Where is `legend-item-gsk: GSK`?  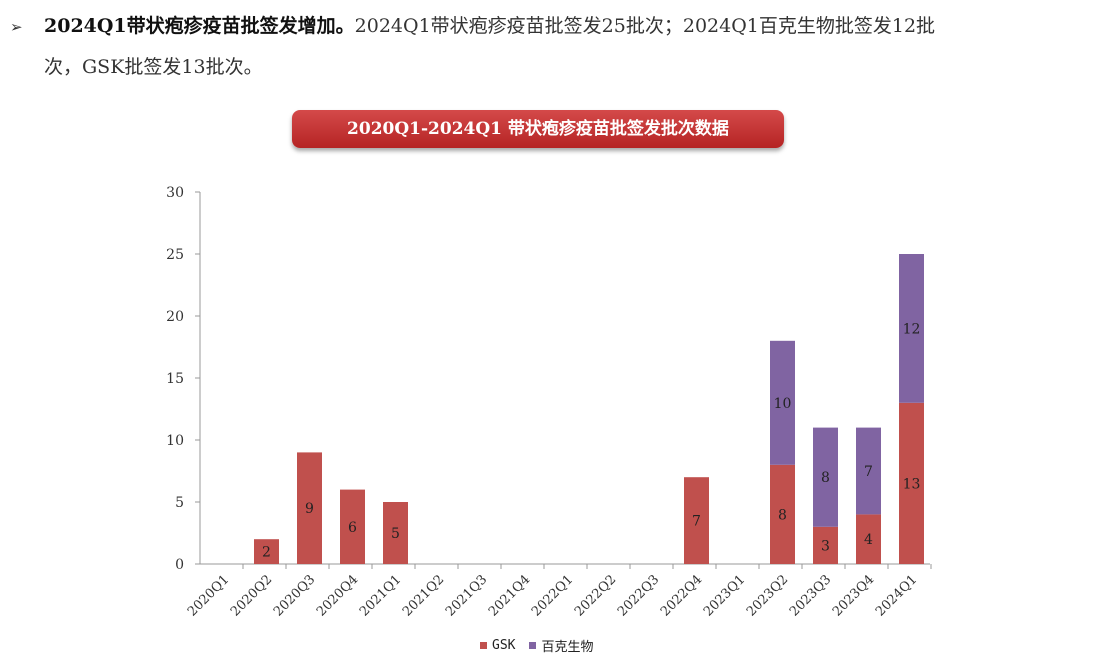
legend-item-gsk: GSK is located at coordinates (497, 645).